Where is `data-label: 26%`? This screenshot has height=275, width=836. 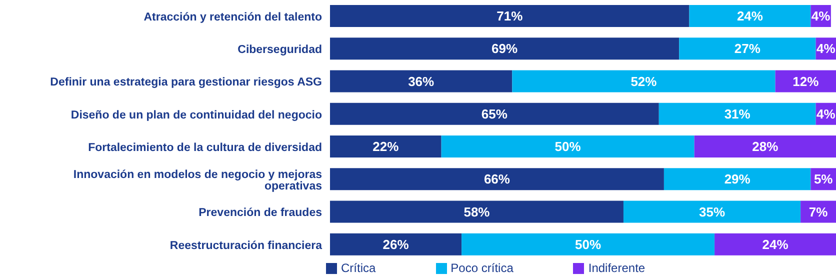
data-label: 26% is located at coordinates (396, 244).